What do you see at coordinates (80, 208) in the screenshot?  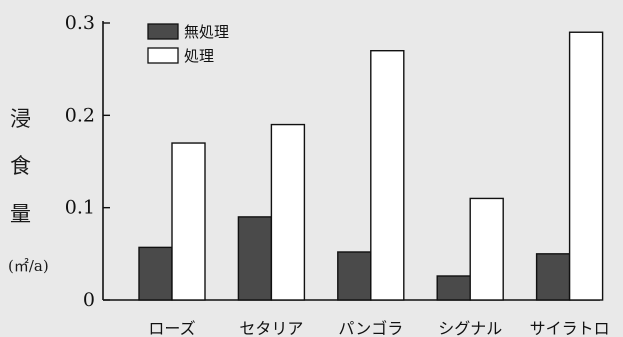 I see `y-tick-label: 0.1` at bounding box center [80, 208].